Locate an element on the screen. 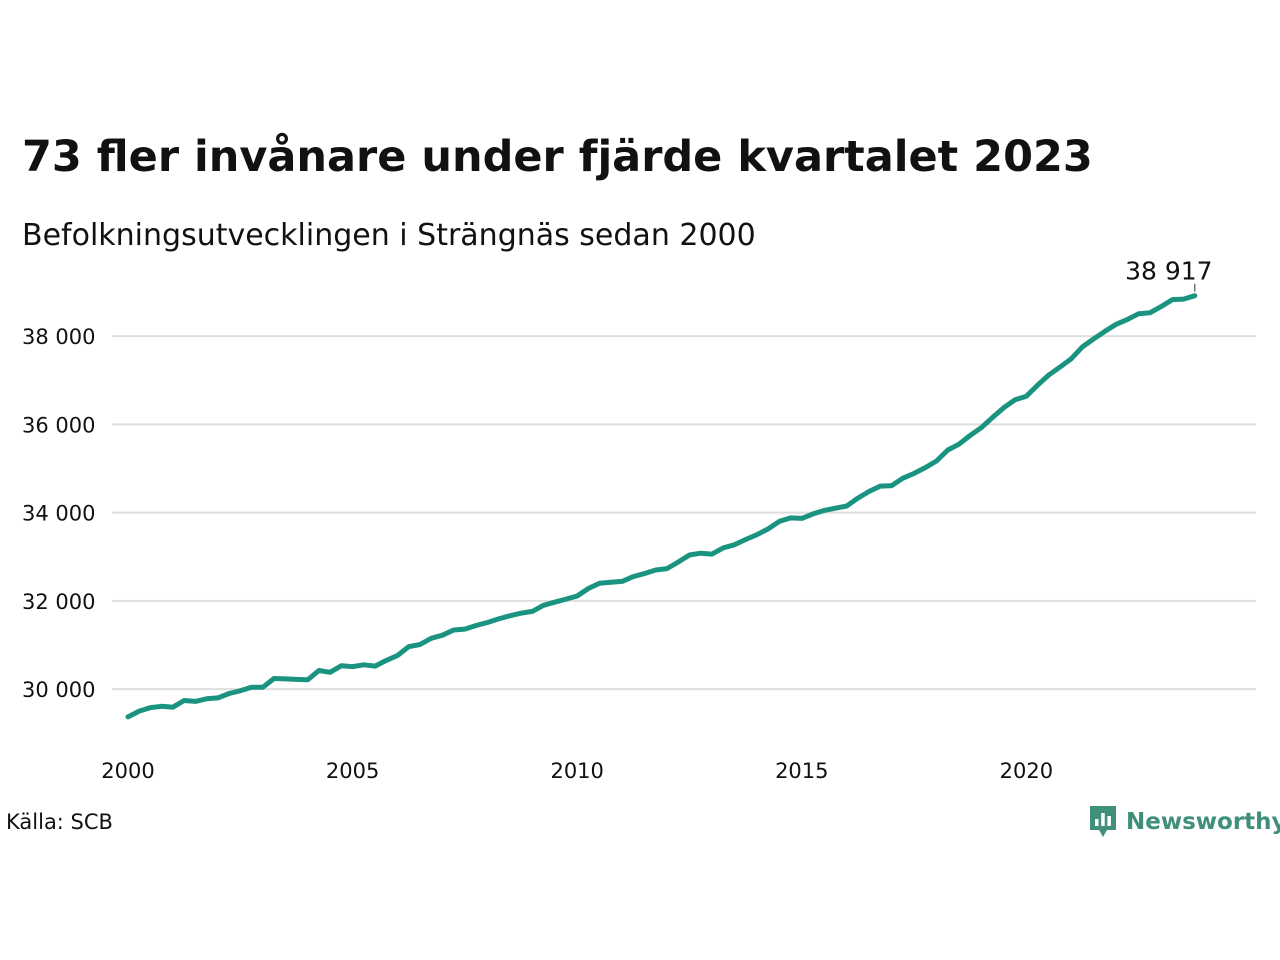  brand-logo: Newsworthy is located at coordinates (1184, 822).